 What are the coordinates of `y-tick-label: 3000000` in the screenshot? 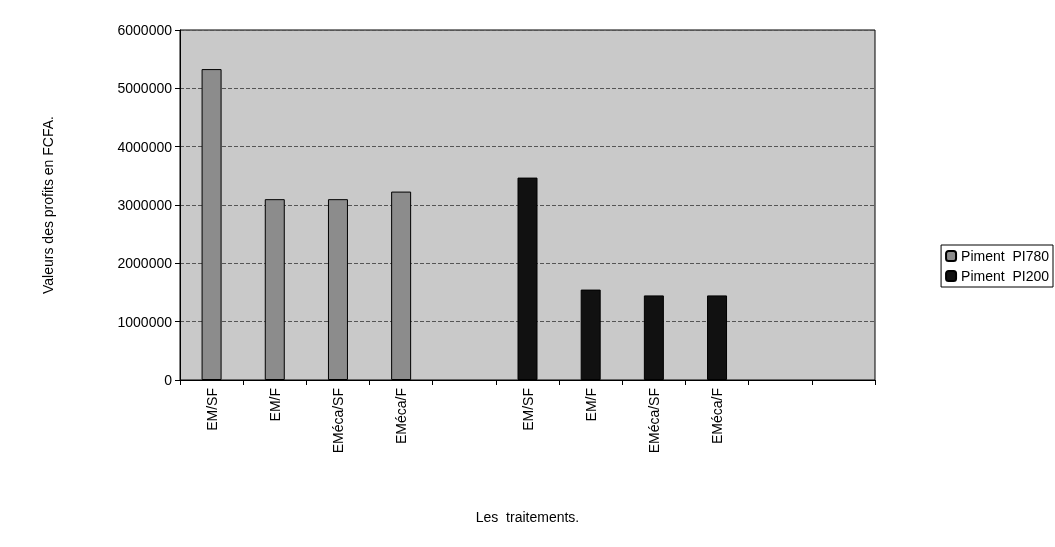 It's located at (145, 205).